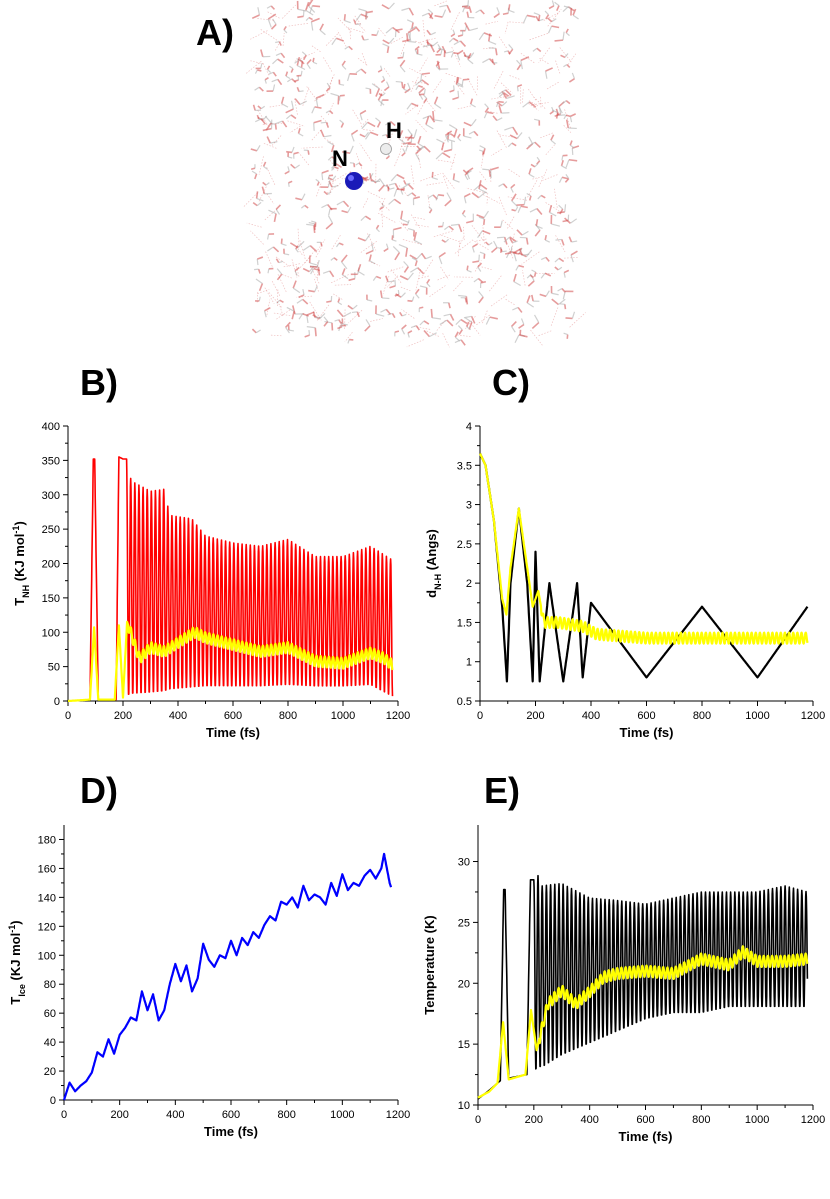  What do you see at coordinates (394, 130) in the screenshot?
I see `atom-label-h: H` at bounding box center [394, 130].